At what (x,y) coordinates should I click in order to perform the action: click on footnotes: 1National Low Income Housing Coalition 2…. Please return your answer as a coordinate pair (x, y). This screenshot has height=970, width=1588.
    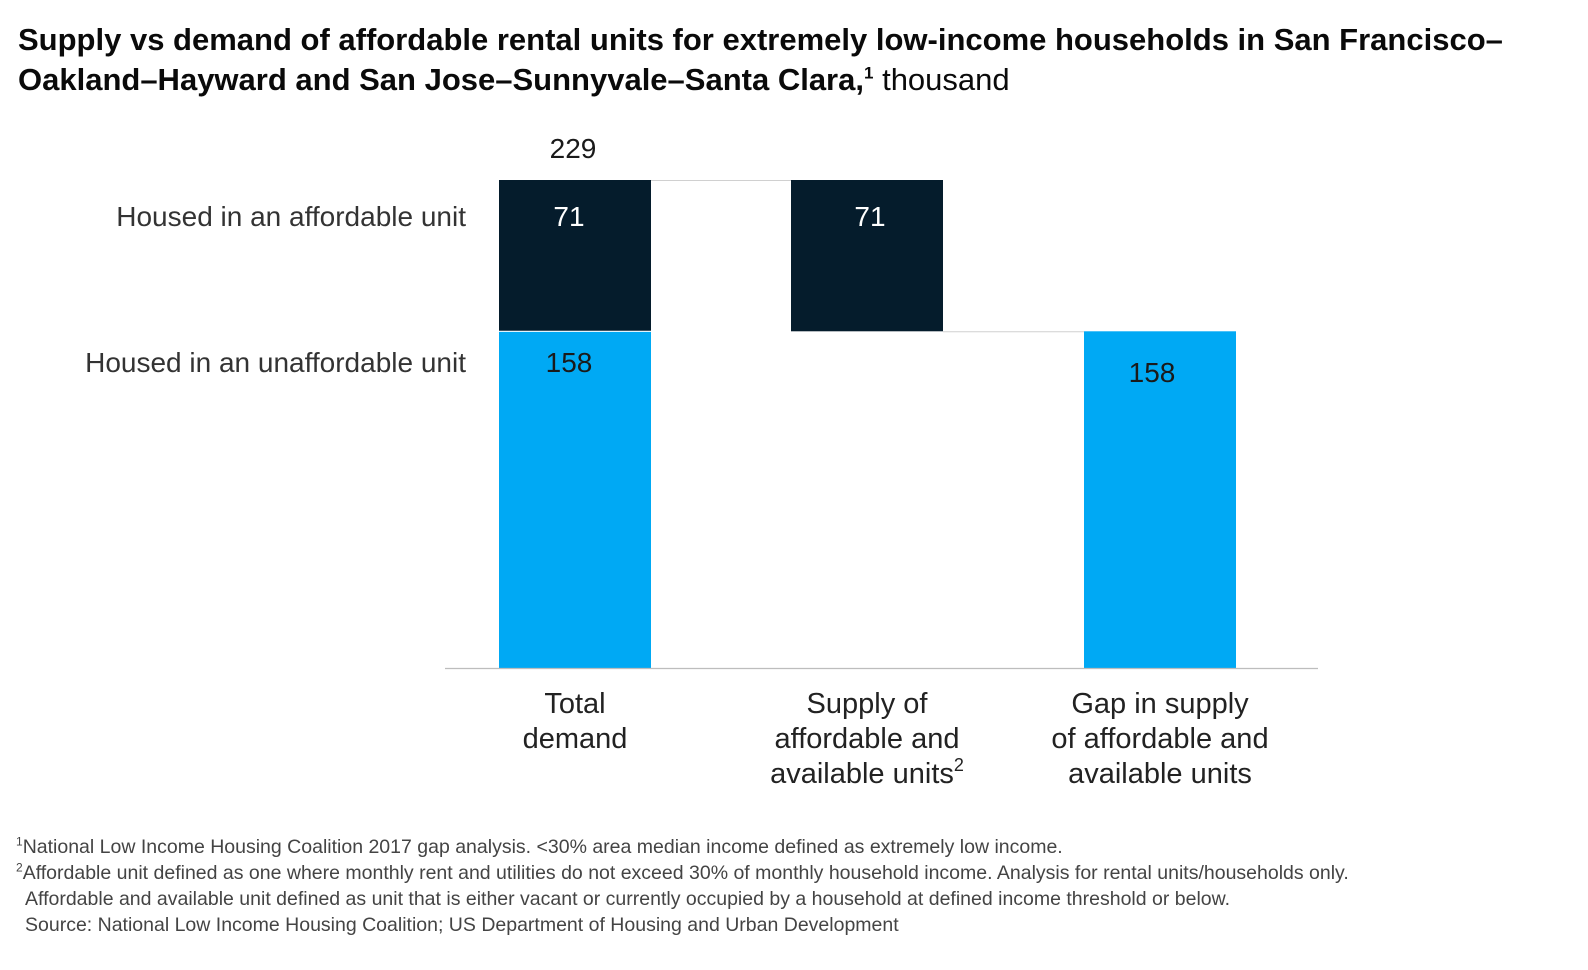
    Looking at the image, I should click on (796, 886).